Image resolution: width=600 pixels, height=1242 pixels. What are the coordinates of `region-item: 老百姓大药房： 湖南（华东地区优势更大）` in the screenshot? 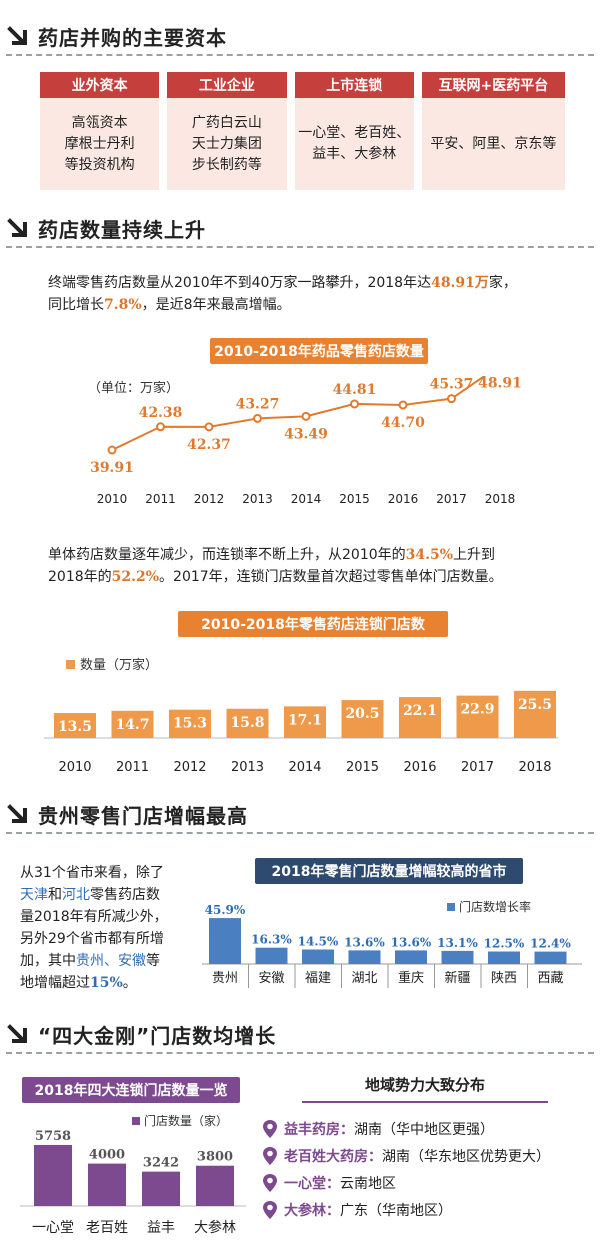 It's located at (425, 1155).